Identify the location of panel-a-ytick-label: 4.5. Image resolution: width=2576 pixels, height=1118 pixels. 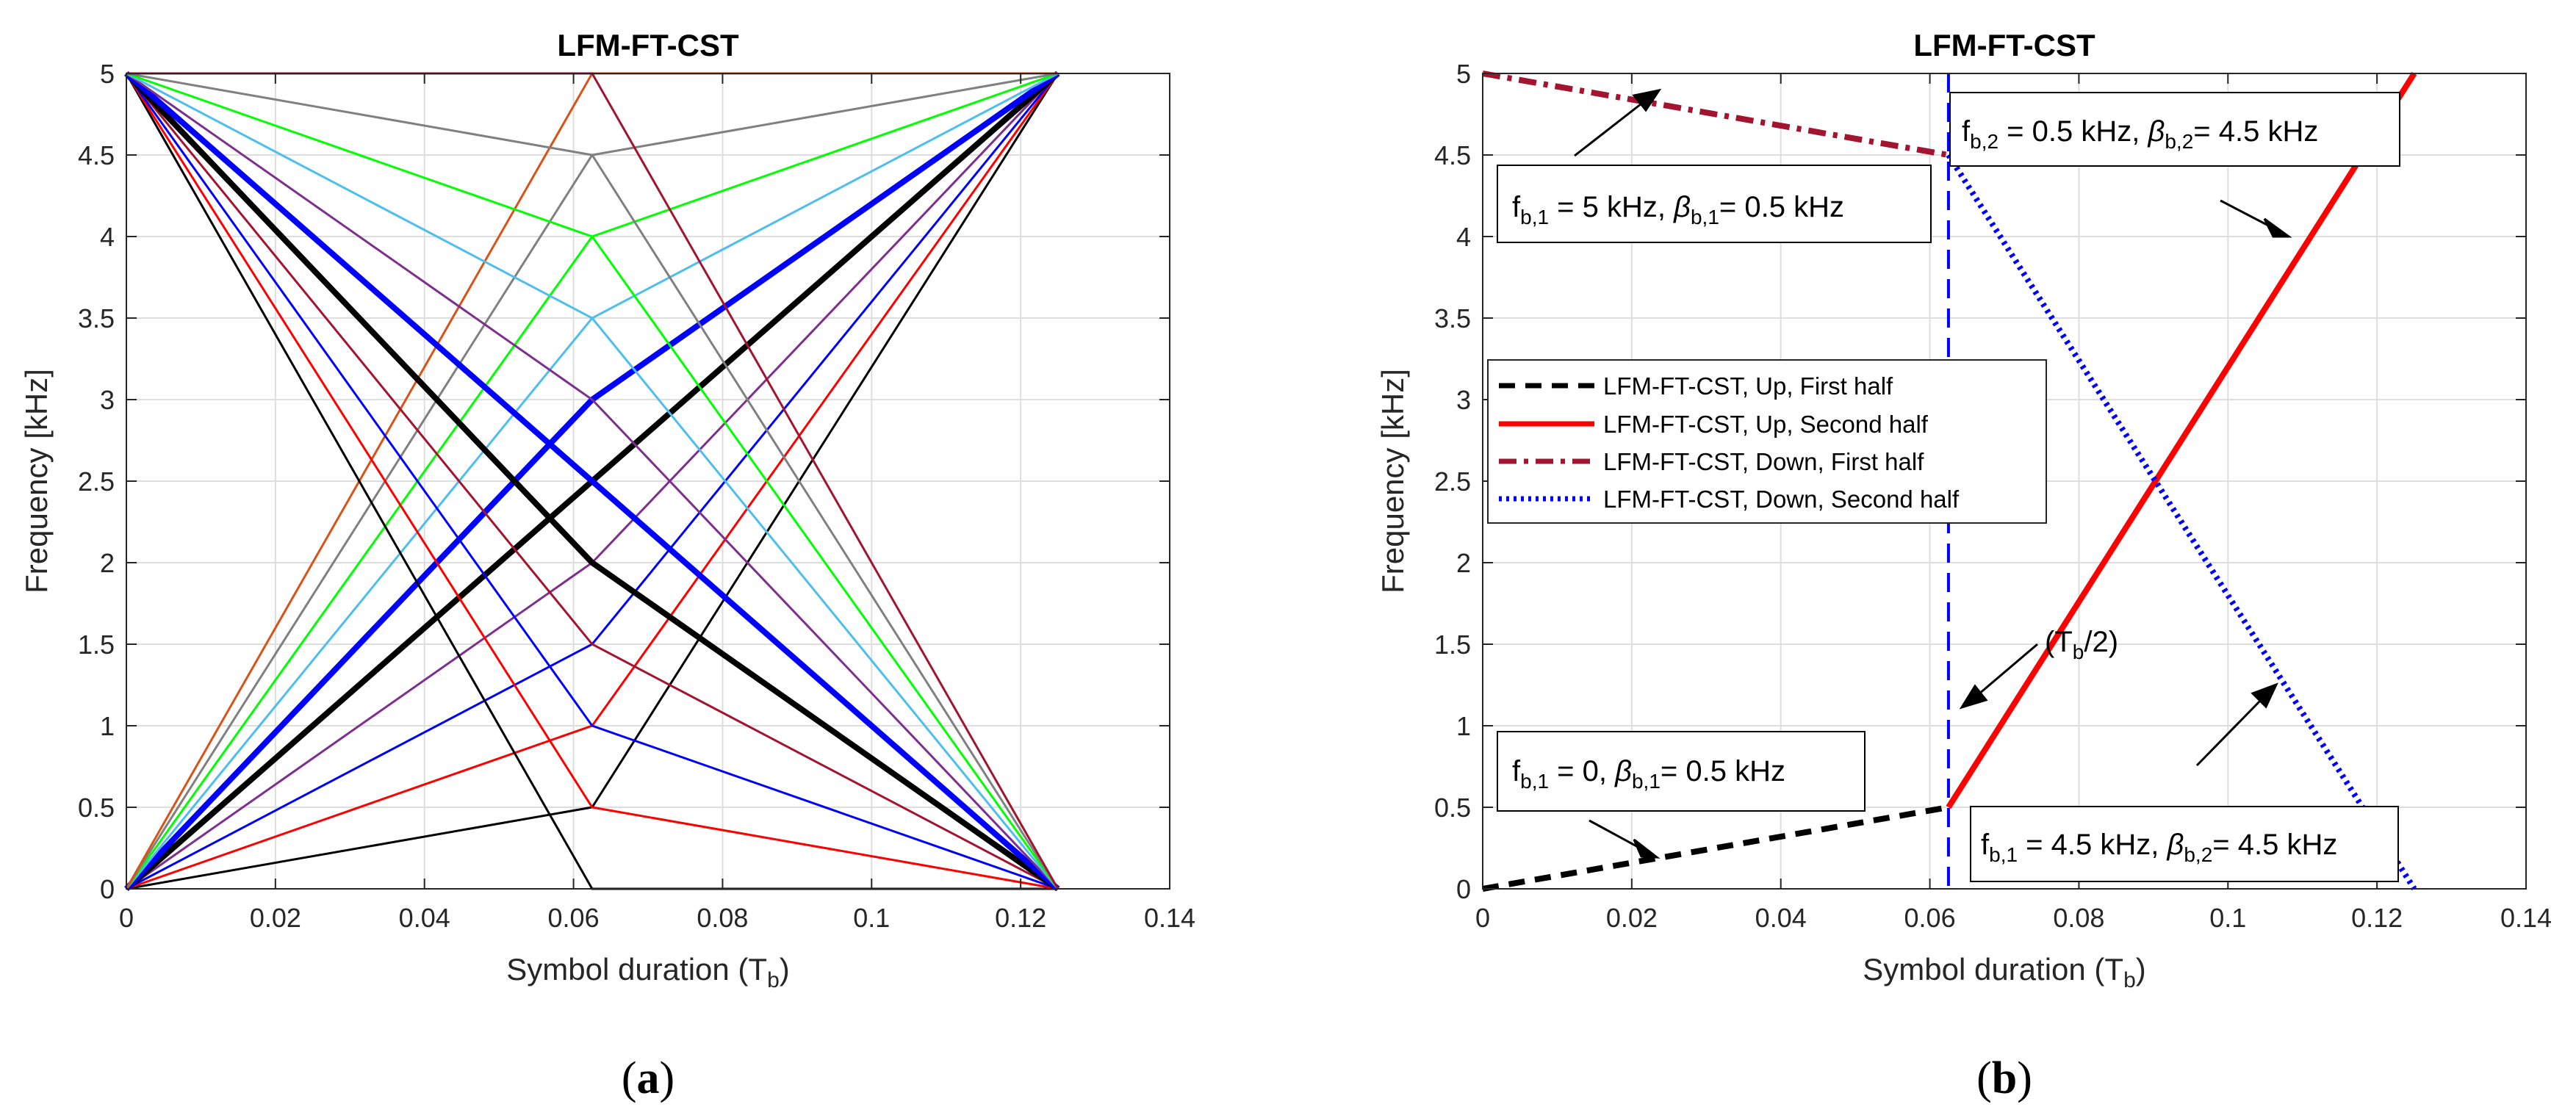
(96, 155).